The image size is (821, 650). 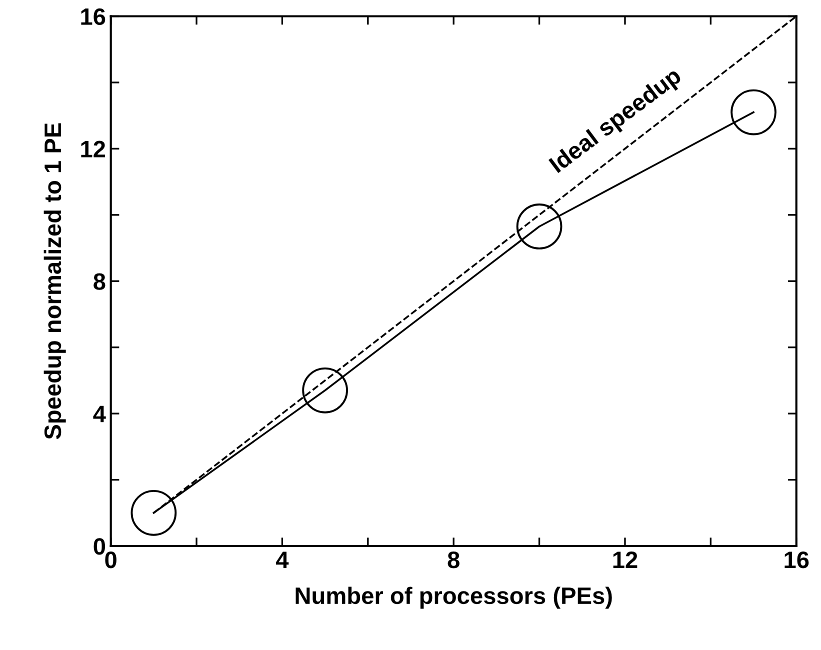 I want to click on y-tick-label: 12, so click(x=93, y=149).